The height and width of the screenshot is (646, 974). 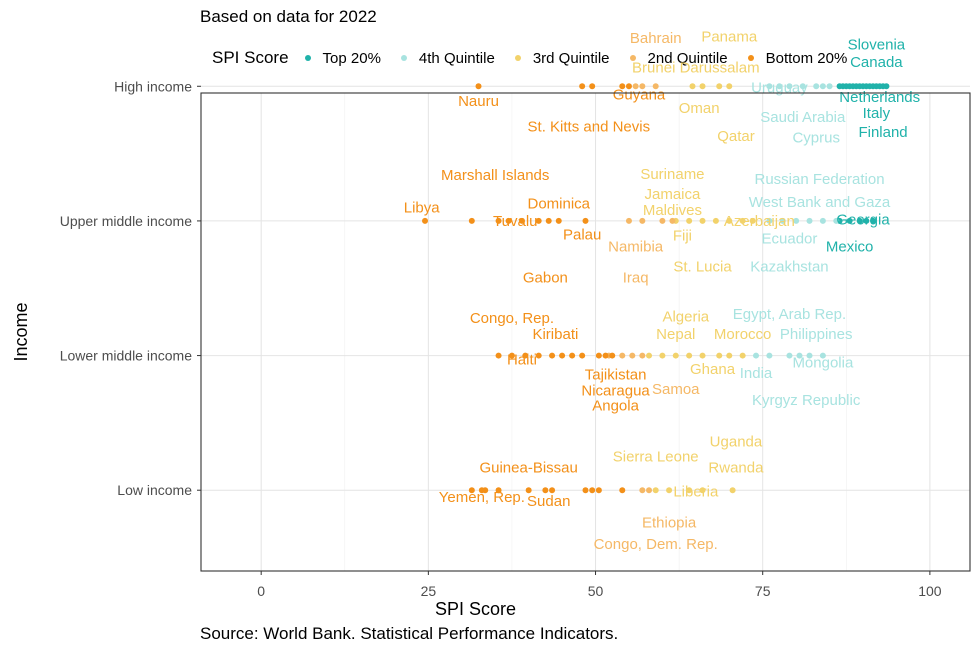 I want to click on x-tick-label: 25, so click(x=429, y=591).